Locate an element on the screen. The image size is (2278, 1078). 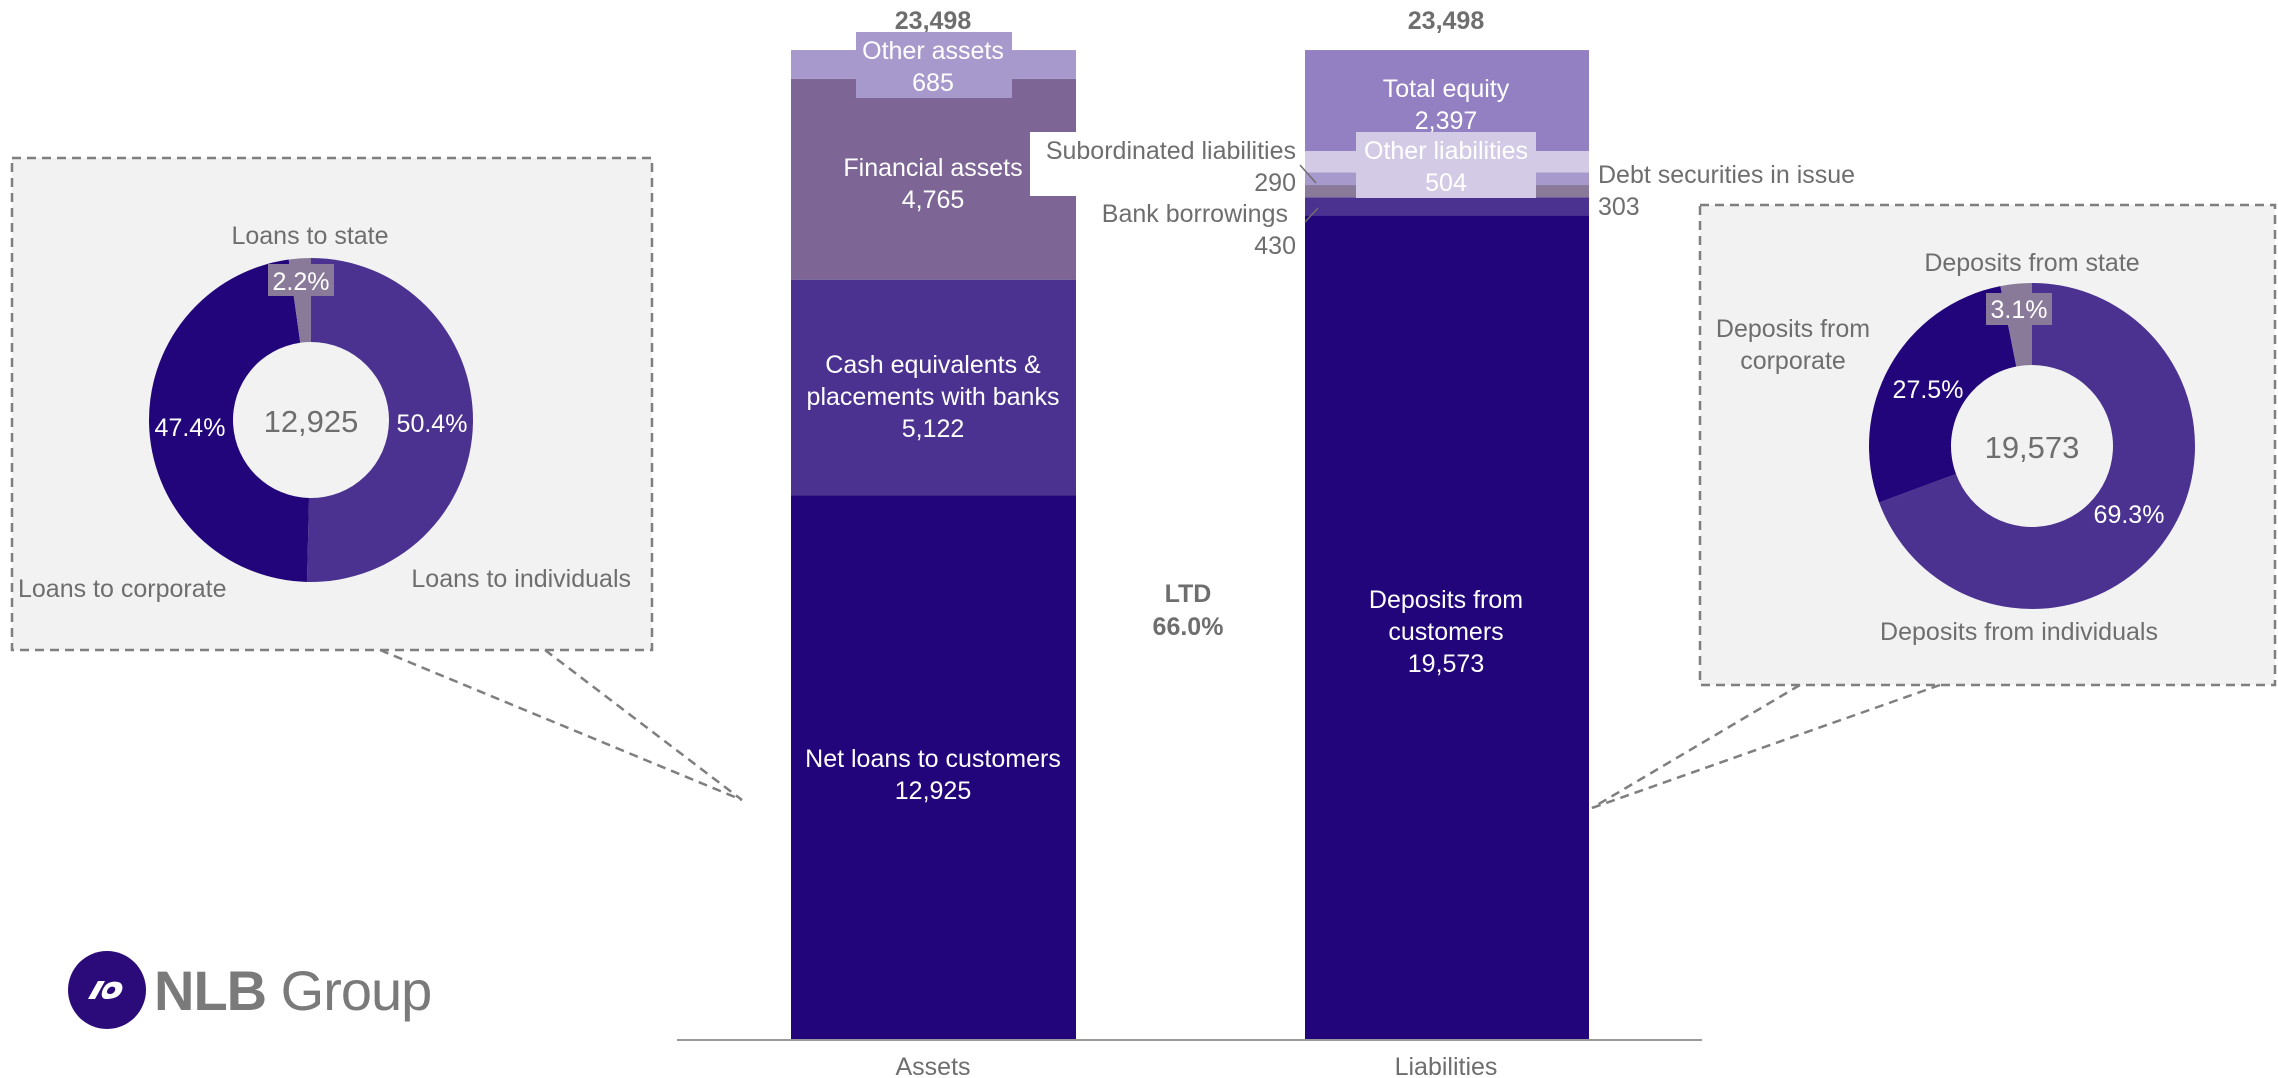
loans-donut is located at coordinates (311, 420).